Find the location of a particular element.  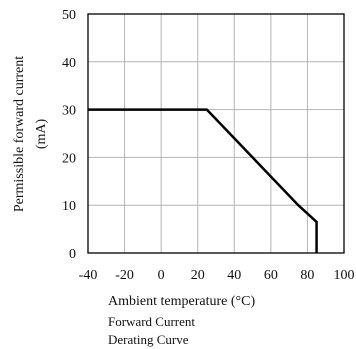

x-tick-label: 100 is located at coordinates (344, 275).